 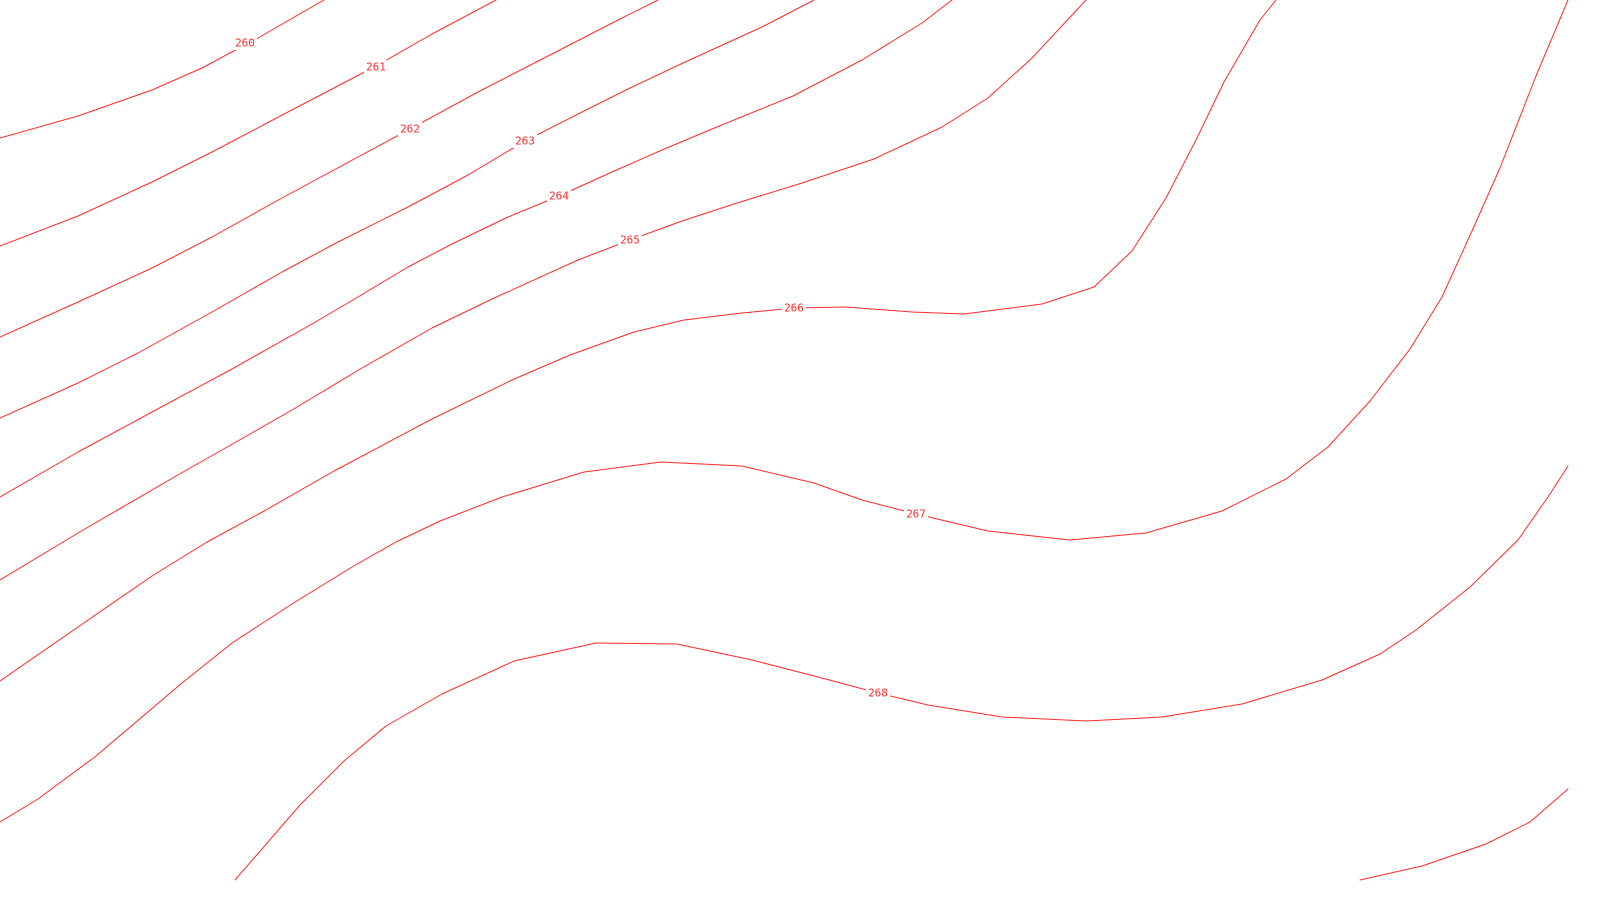 I want to click on contour-label-260: 260, so click(x=245, y=43).